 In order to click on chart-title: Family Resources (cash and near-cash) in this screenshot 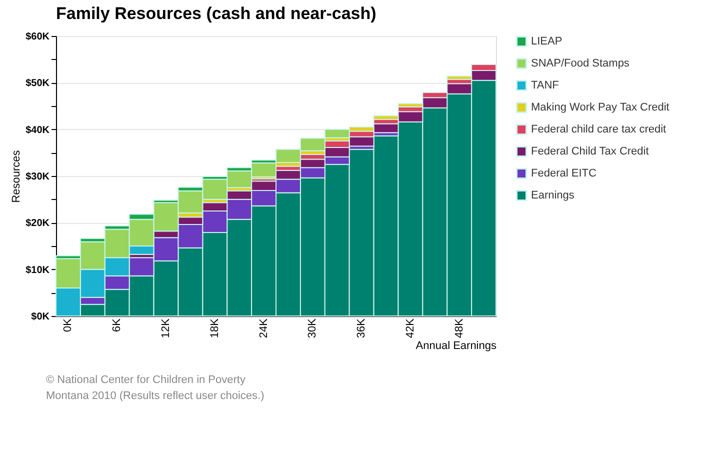, I will do `click(216, 13)`.